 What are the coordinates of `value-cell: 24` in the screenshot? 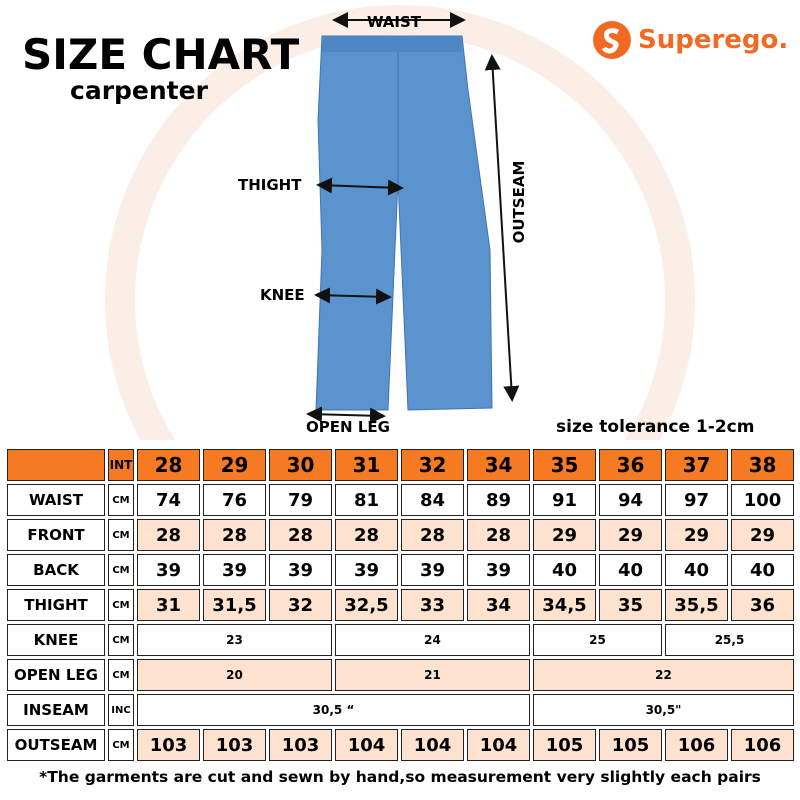 It's located at (432, 640).